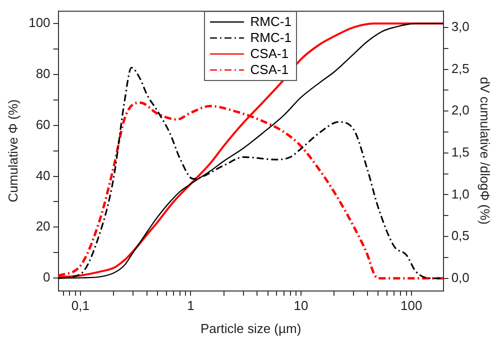 The image size is (500, 343). I want to click on y2-tick-label: 0,5, so click(460, 236).